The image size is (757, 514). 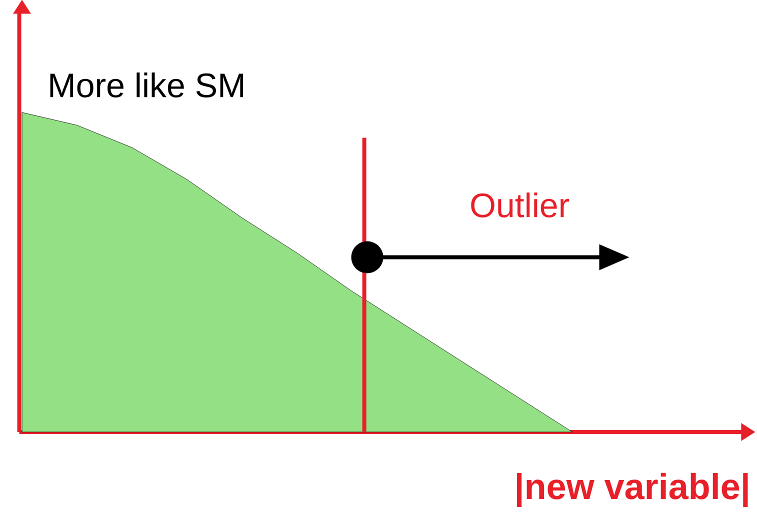 What do you see at coordinates (147, 85) in the screenshot?
I see `text: More like SM` at bounding box center [147, 85].